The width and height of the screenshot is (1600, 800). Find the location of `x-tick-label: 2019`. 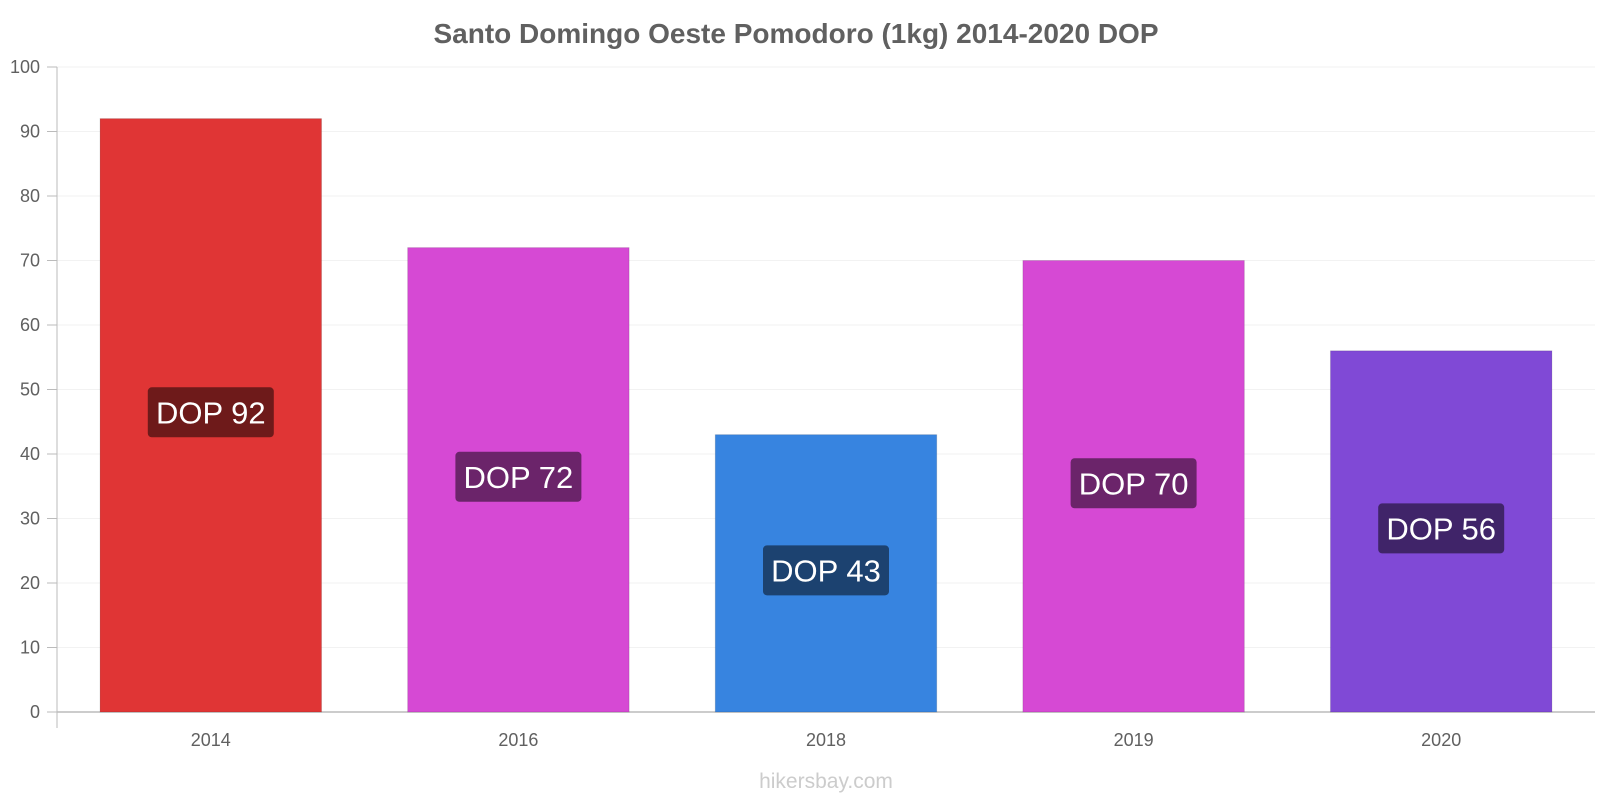

x-tick-label: 2019 is located at coordinates (1134, 740).